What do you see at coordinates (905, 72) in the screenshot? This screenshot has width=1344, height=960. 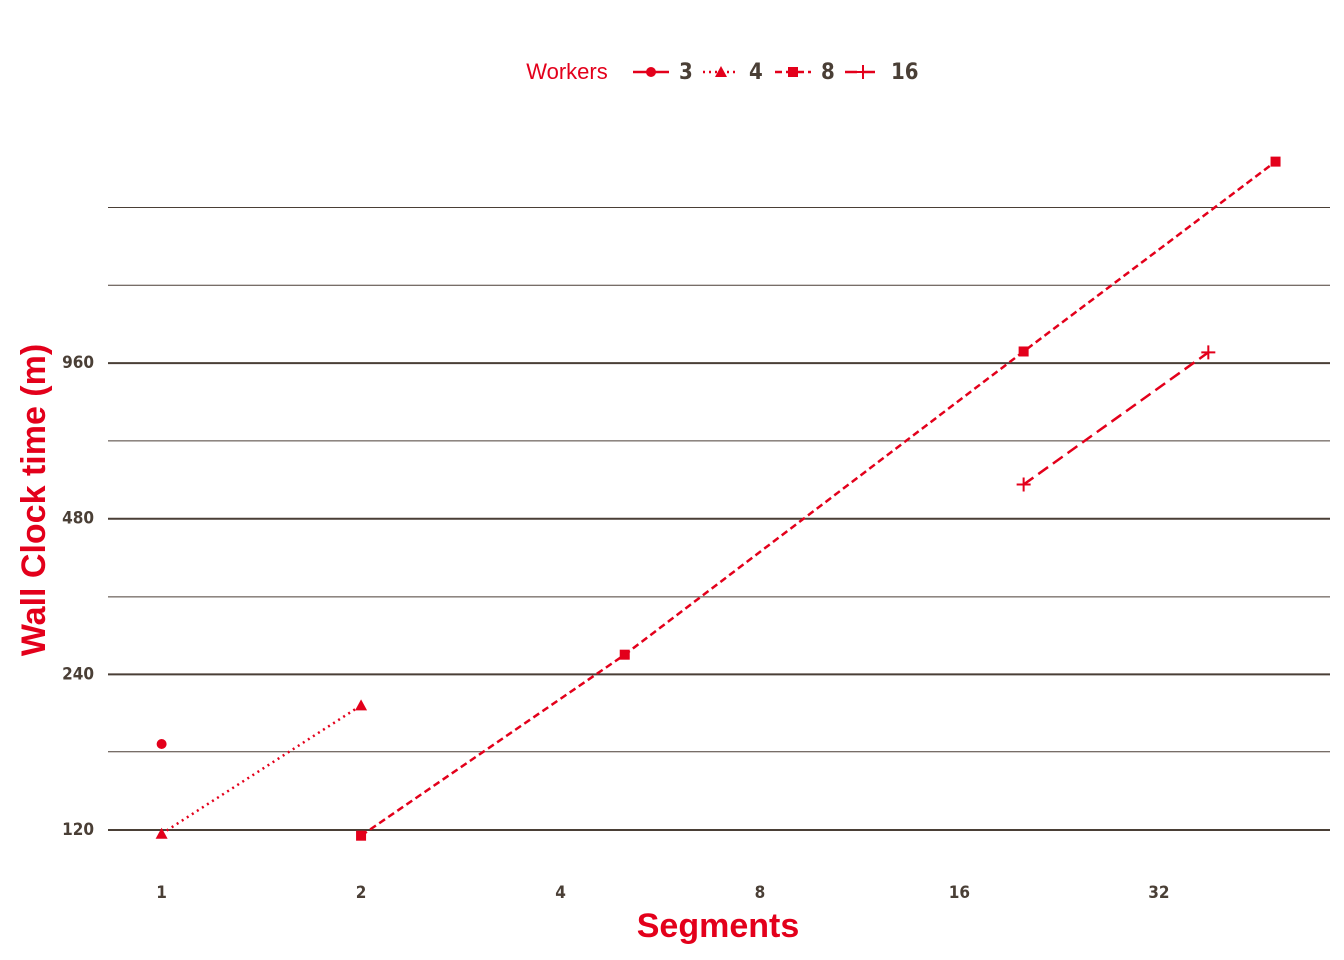 I see `legend-label: 16` at bounding box center [905, 72].